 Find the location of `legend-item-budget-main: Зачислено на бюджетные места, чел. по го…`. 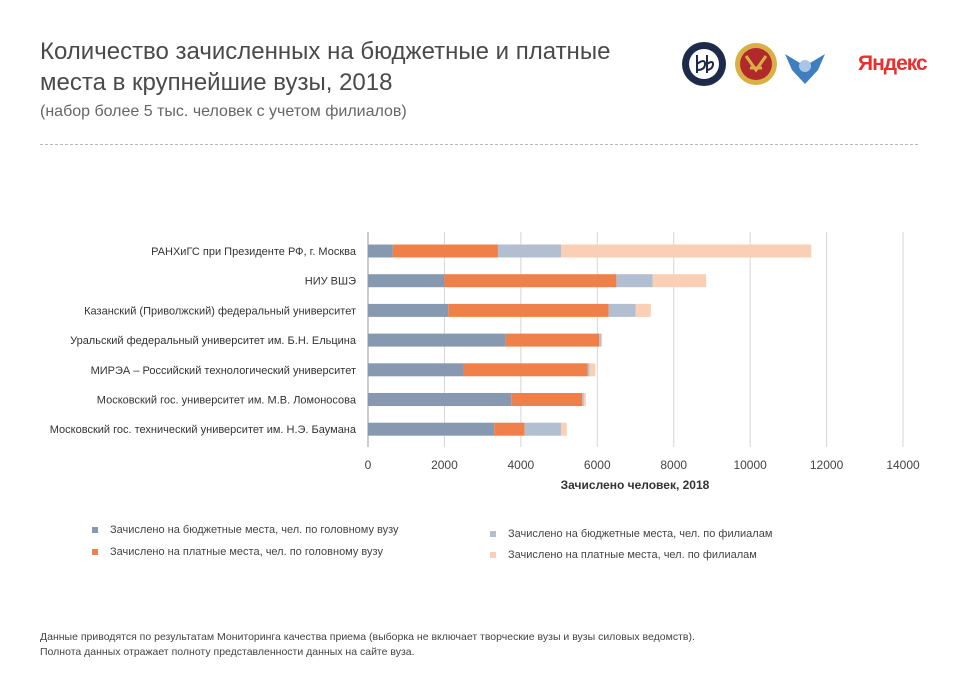

legend-item-budget-main: Зачислено на бюджетные места, чел. по го… is located at coordinates (245, 530).